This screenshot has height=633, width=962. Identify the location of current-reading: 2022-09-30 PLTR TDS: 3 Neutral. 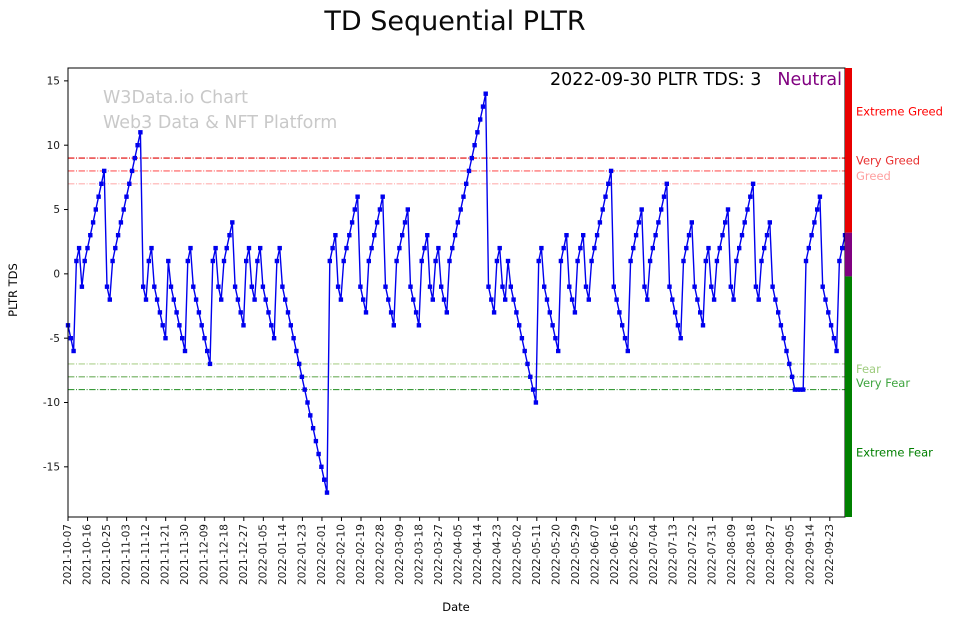
(696, 80).